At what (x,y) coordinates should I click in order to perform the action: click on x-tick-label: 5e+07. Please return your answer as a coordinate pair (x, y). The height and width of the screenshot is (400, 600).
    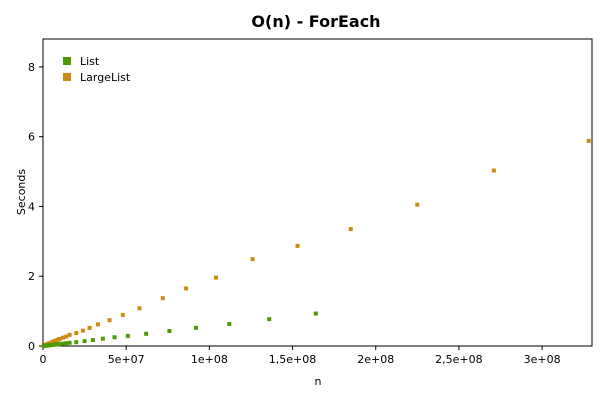
    Looking at the image, I should click on (126, 359).